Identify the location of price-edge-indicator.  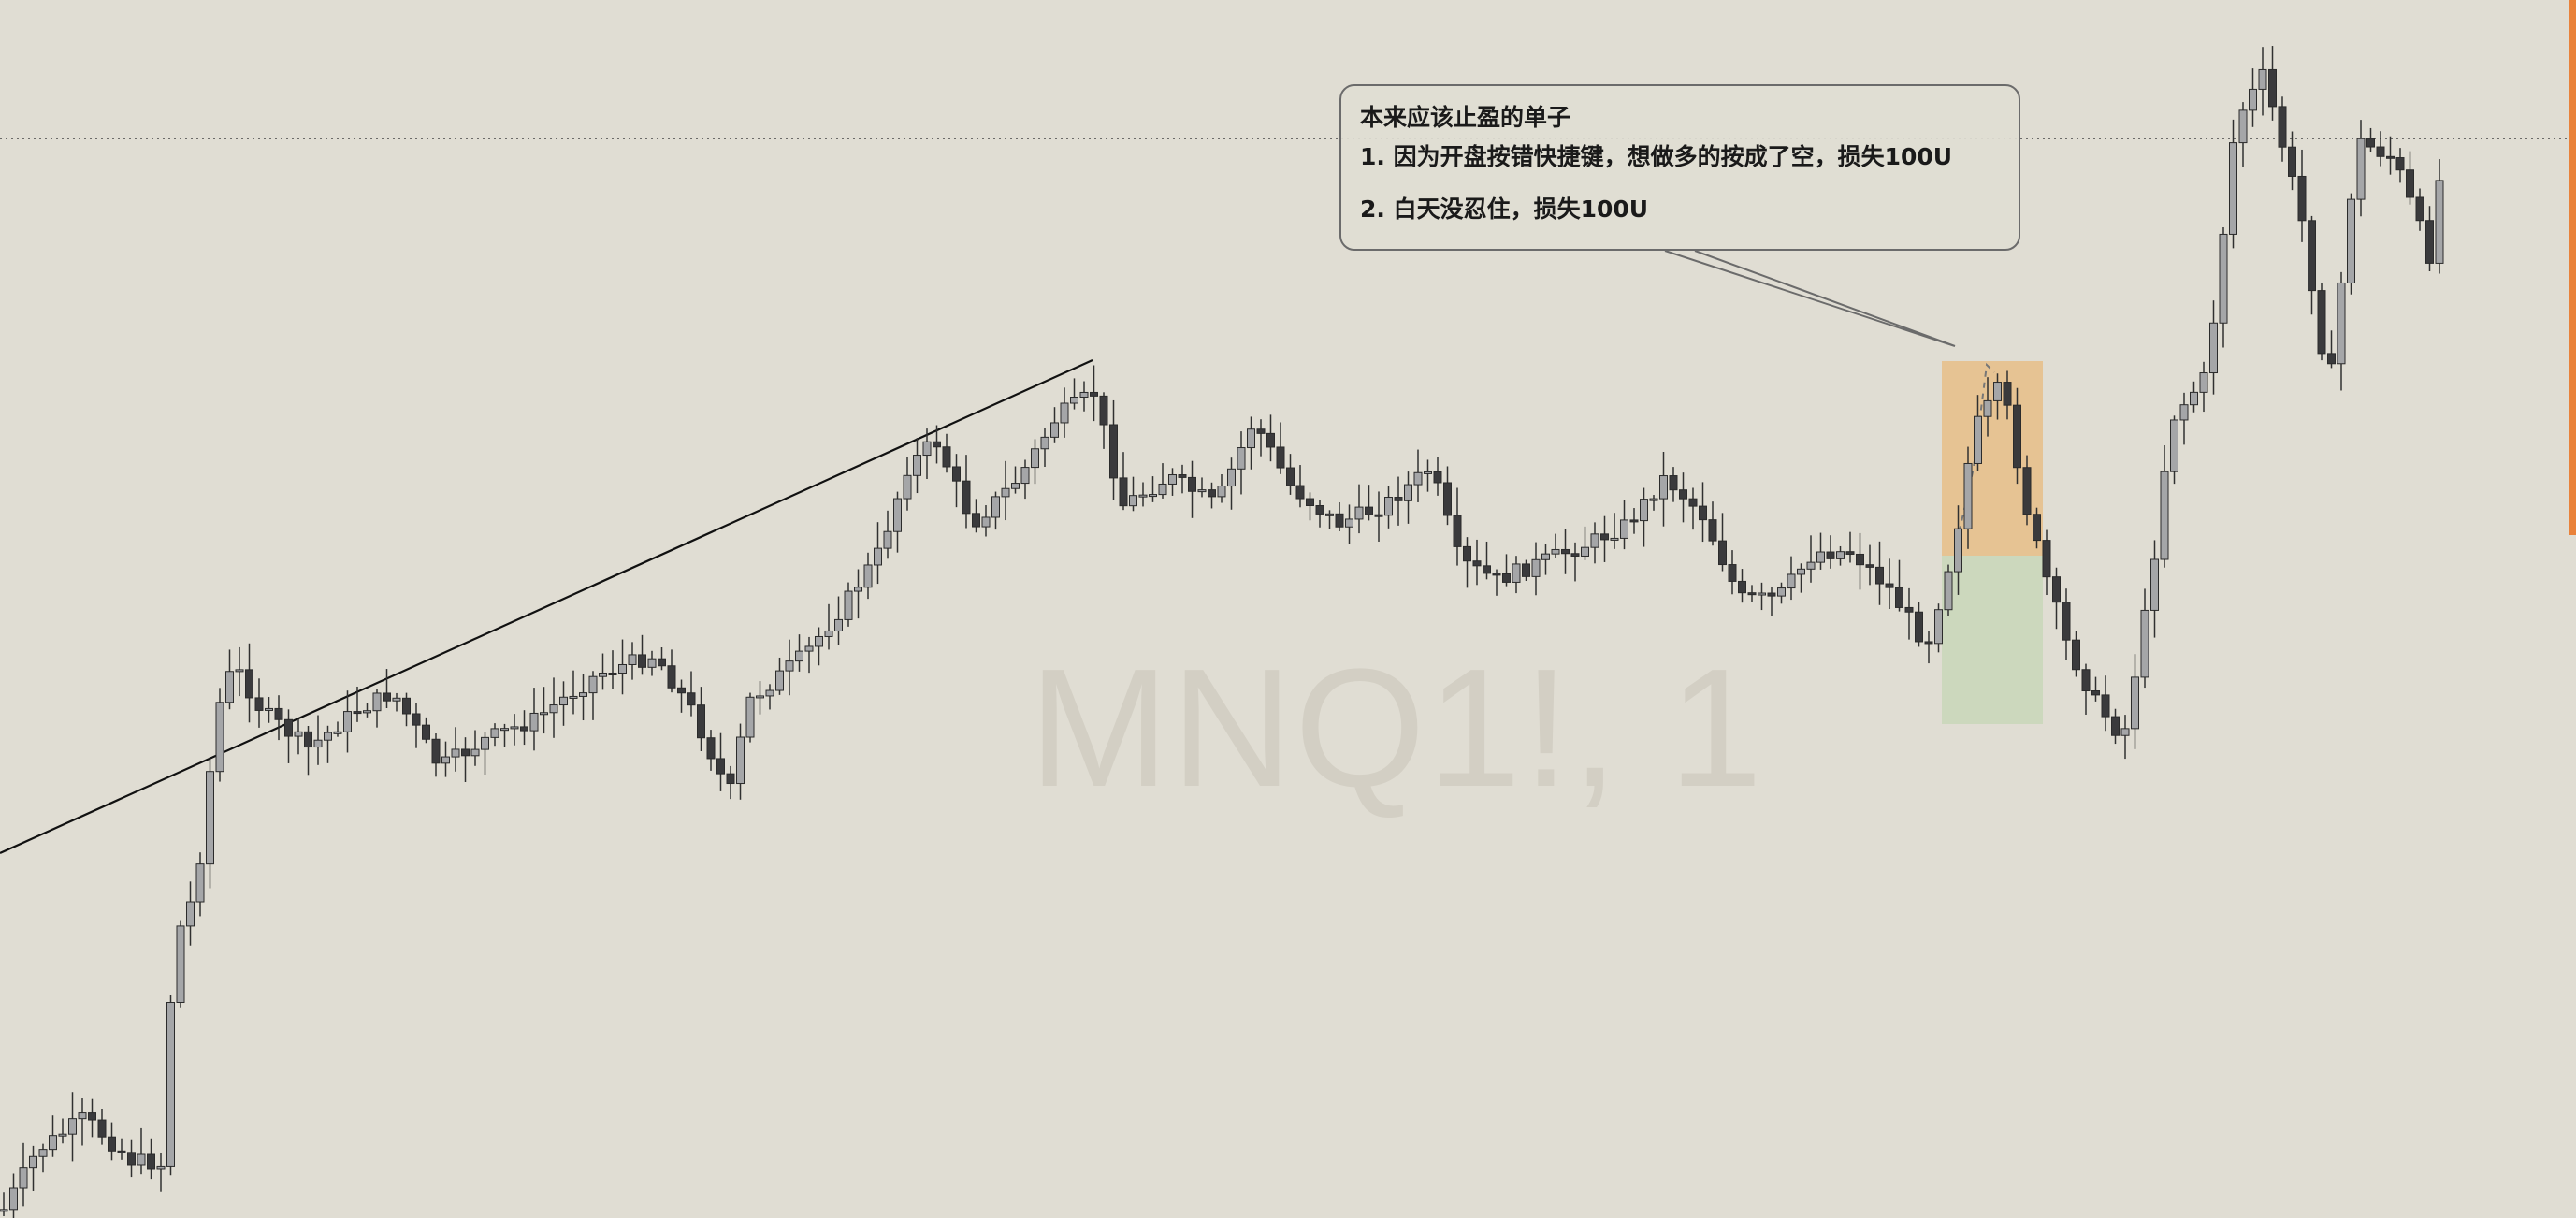
(2572, 267).